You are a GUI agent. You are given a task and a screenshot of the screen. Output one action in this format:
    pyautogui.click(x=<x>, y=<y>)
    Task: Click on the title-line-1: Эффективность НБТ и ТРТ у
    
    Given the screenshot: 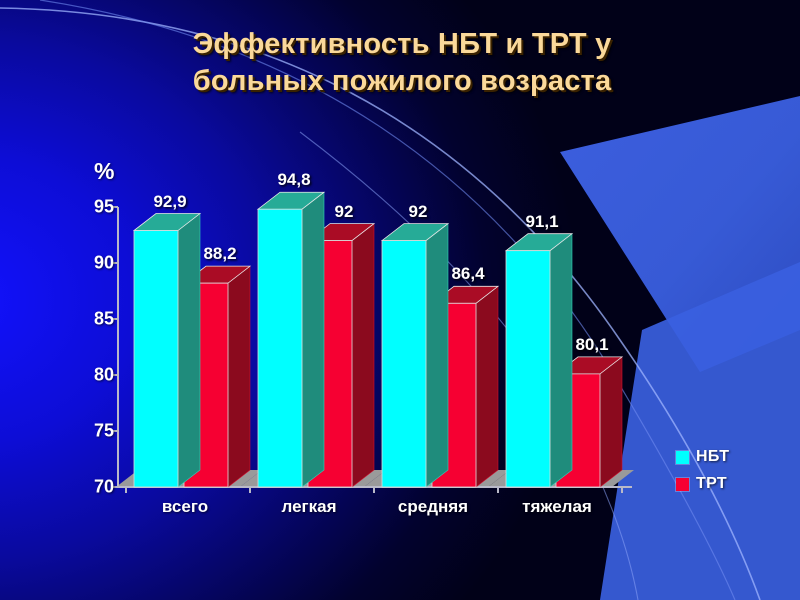 What is the action you would take?
    pyautogui.click(x=402, y=44)
    